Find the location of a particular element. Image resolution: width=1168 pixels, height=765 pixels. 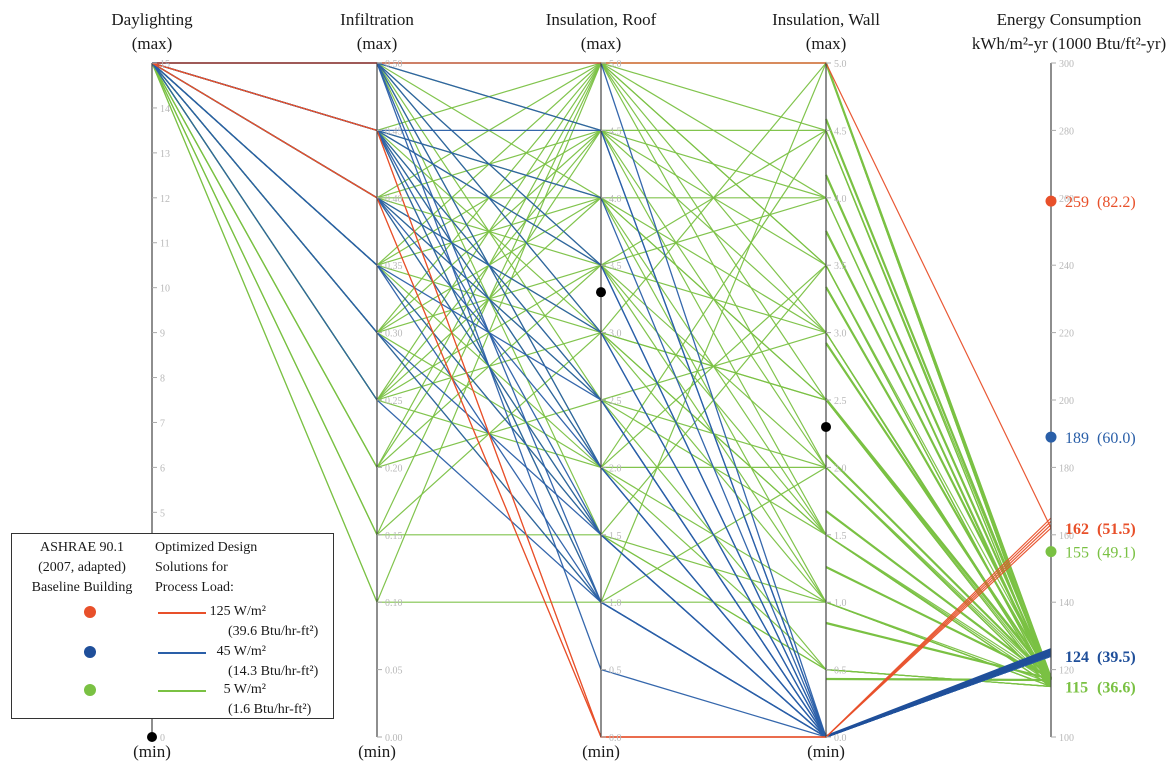

energy-label-paren: (60.0) is located at coordinates (1116, 438).